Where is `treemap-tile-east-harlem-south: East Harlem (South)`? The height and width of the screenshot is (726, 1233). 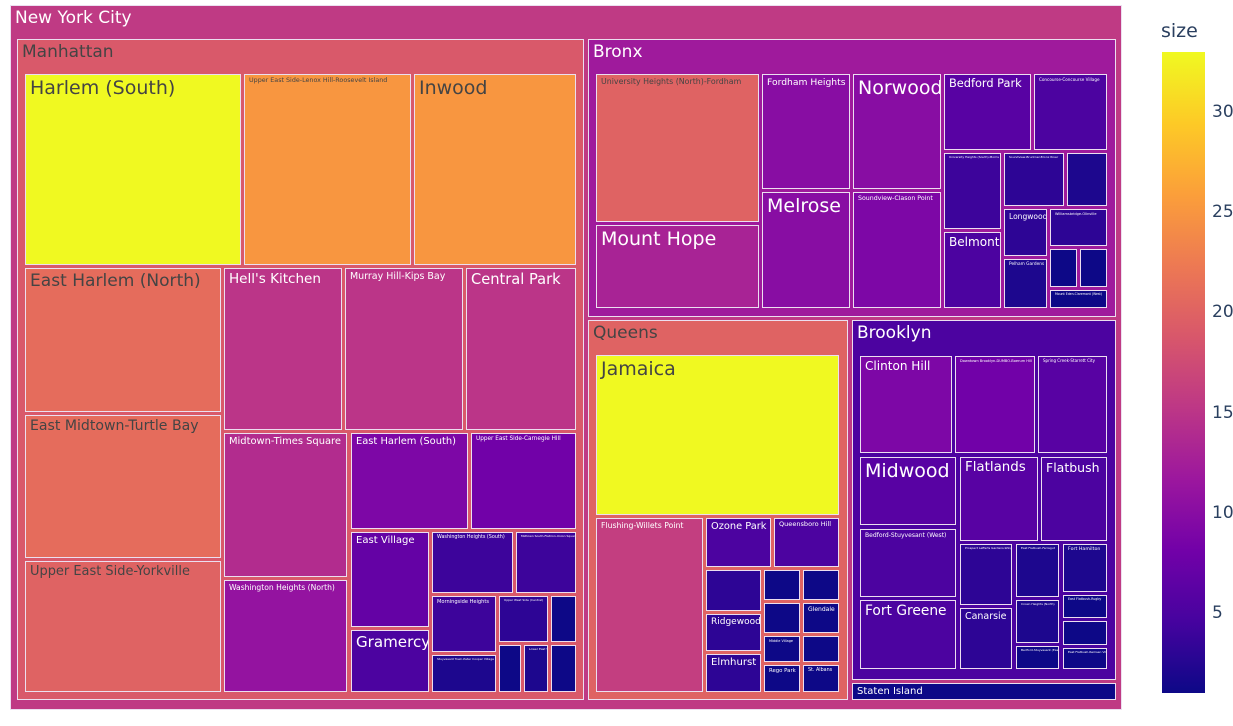 treemap-tile-east-harlem-south: East Harlem (South) is located at coordinates (409, 481).